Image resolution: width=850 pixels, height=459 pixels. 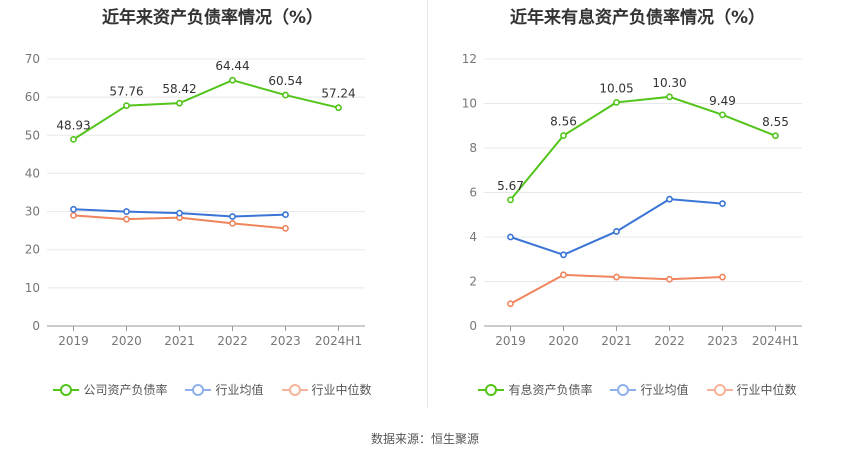 What do you see at coordinates (473, 282) in the screenshot?
I see `y-tick-label: 2` at bounding box center [473, 282].